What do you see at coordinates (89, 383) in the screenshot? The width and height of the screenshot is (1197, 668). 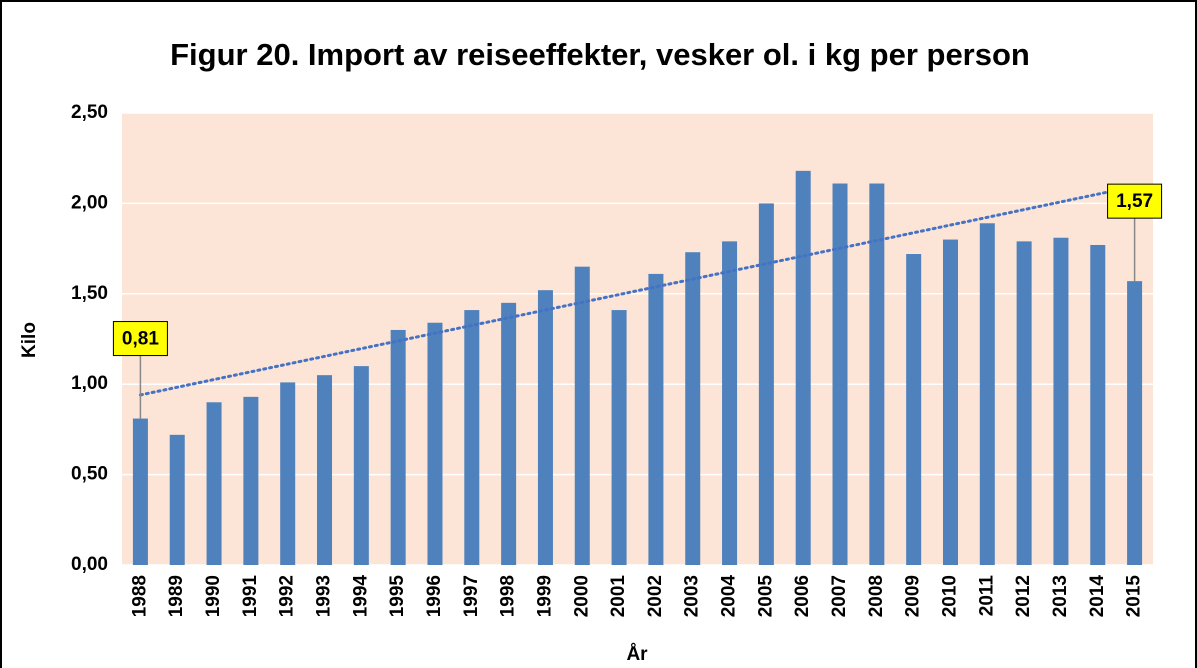 I see `y-tick-label: 1,00` at bounding box center [89, 383].